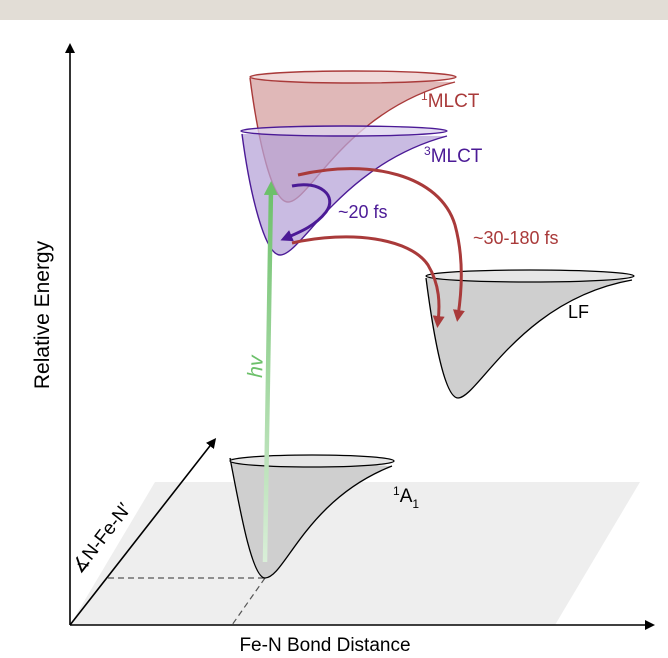  What do you see at coordinates (143, 532) in the screenshot?
I see `z-axis` at bounding box center [143, 532].